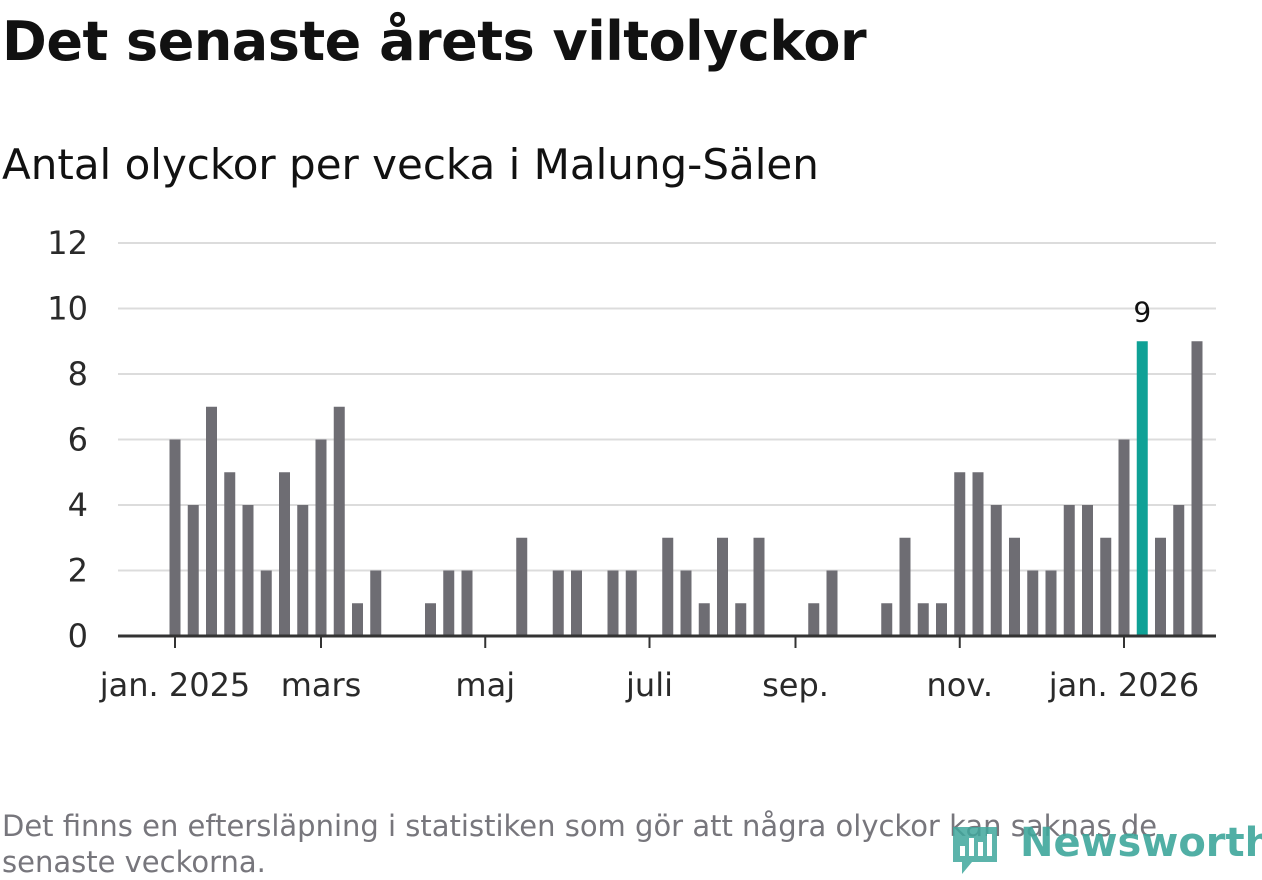 The width and height of the screenshot is (1262, 880). What do you see at coordinates (78, 571) in the screenshot?
I see `y-tick-label: 2` at bounding box center [78, 571].